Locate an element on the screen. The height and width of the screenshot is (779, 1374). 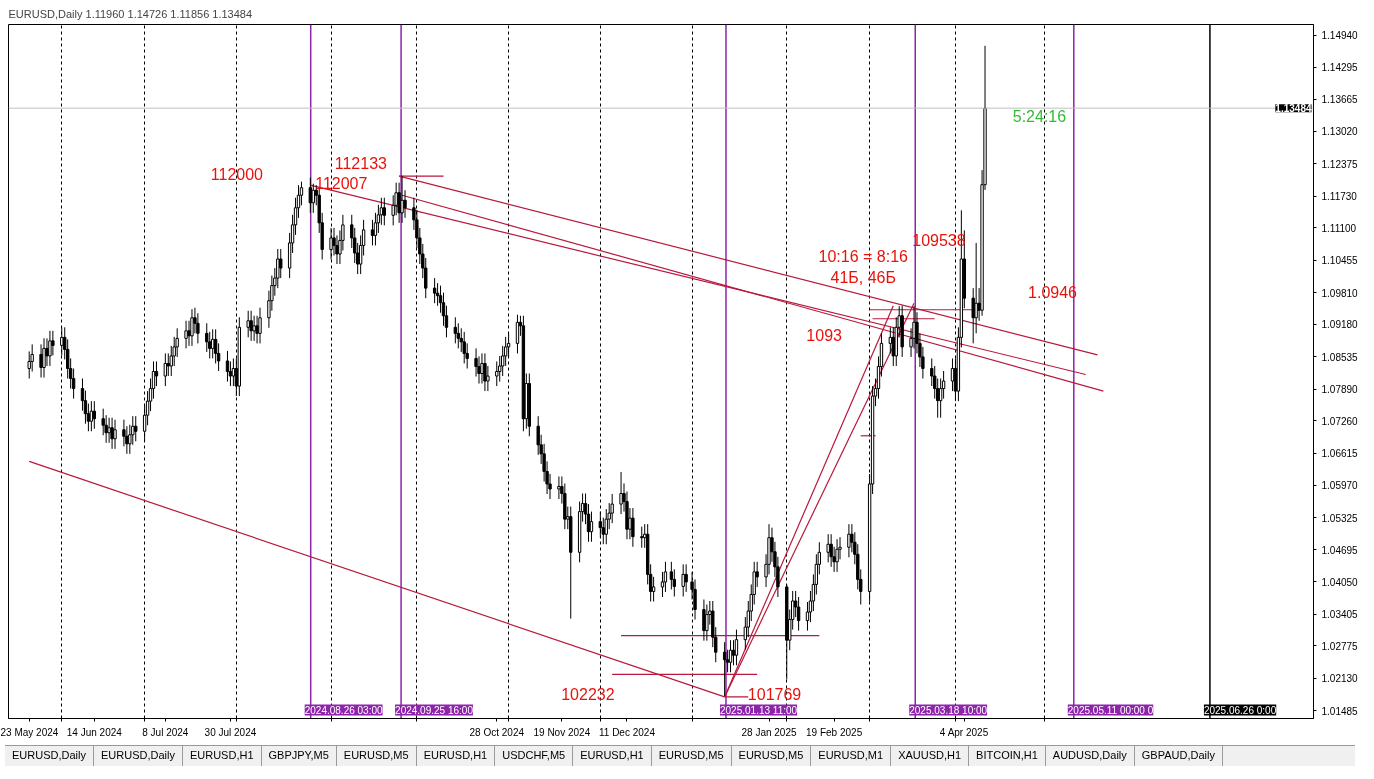
ref-line-label: 2024.08.26 03:00 is located at coordinates (343, 710).